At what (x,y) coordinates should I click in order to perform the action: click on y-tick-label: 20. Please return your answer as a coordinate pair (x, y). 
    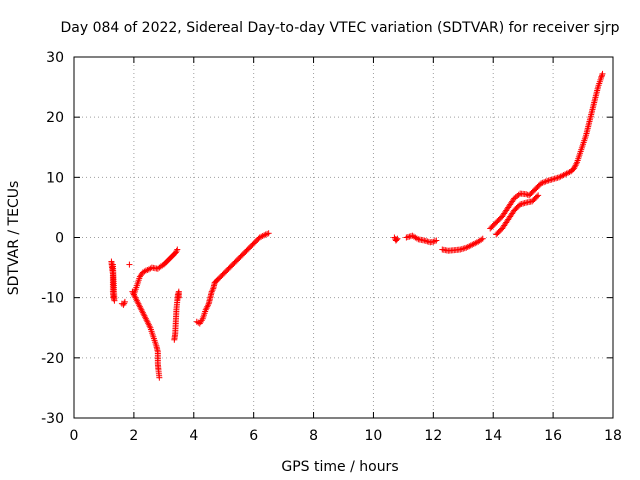
    Looking at the image, I should click on (55, 118).